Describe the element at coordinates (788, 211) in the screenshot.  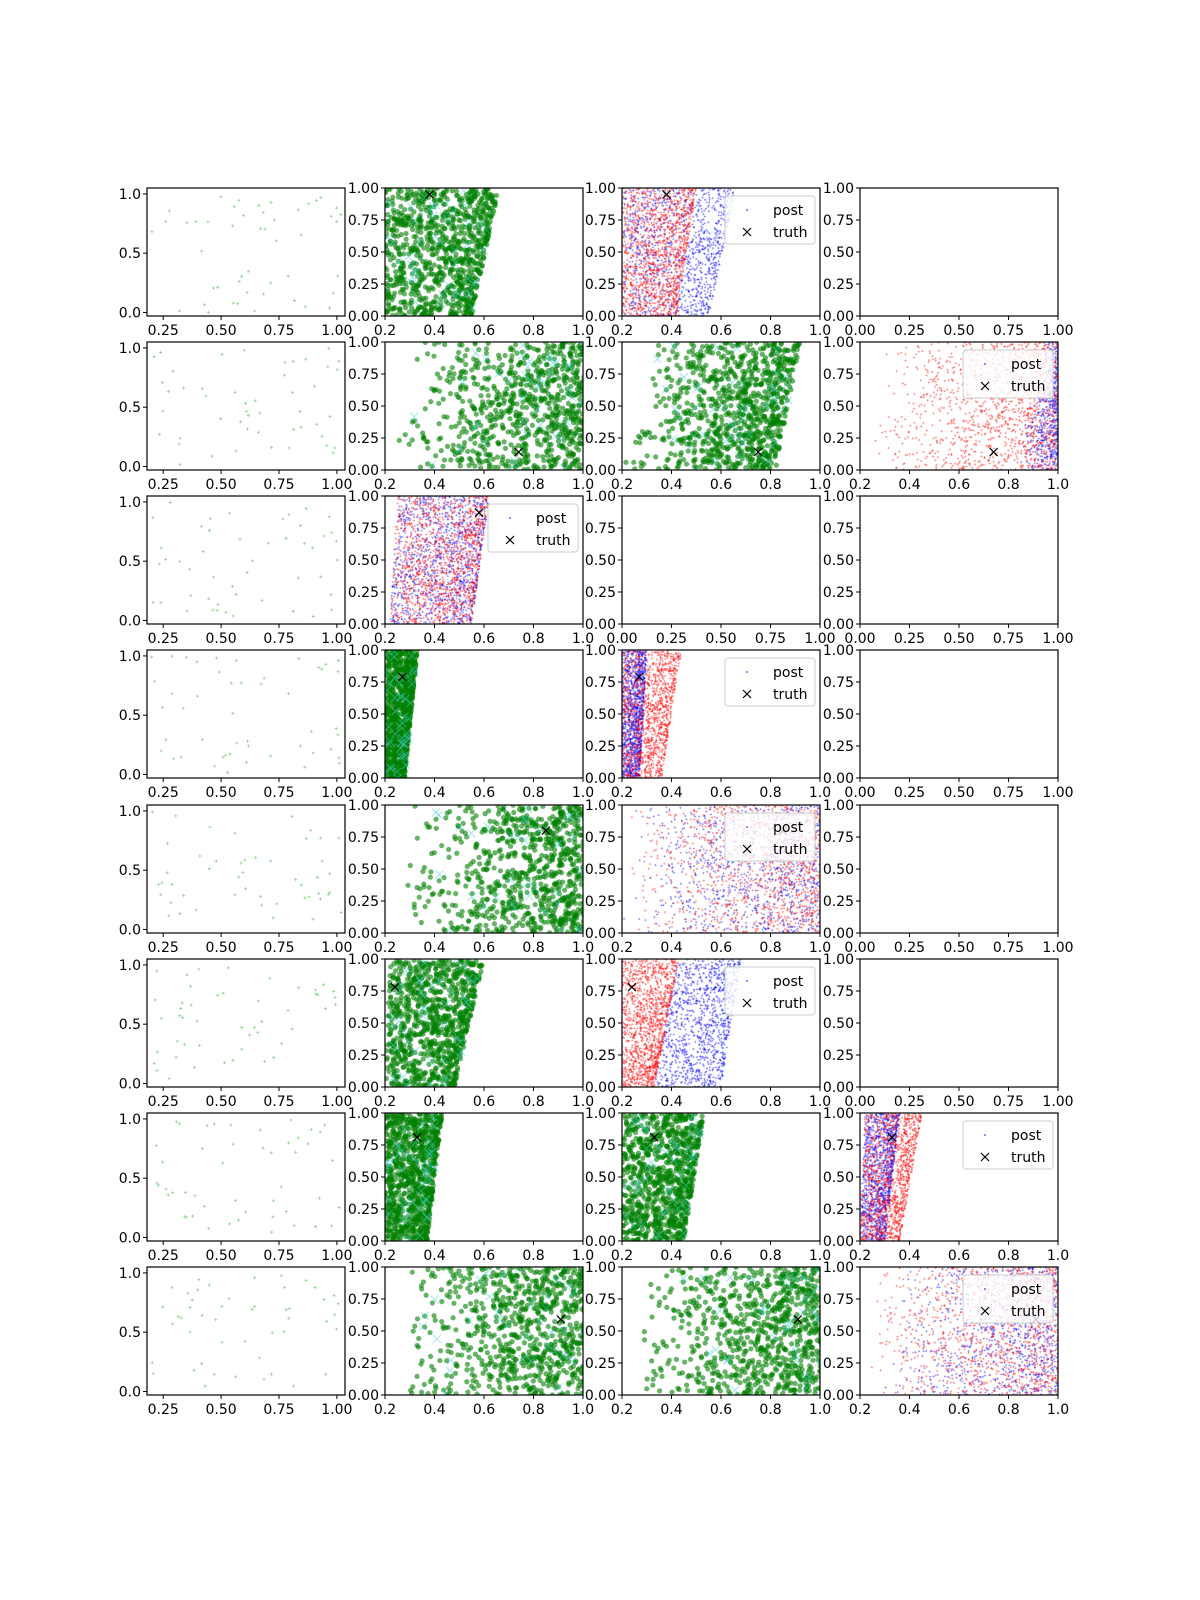
I see `legend-label: post` at that location.